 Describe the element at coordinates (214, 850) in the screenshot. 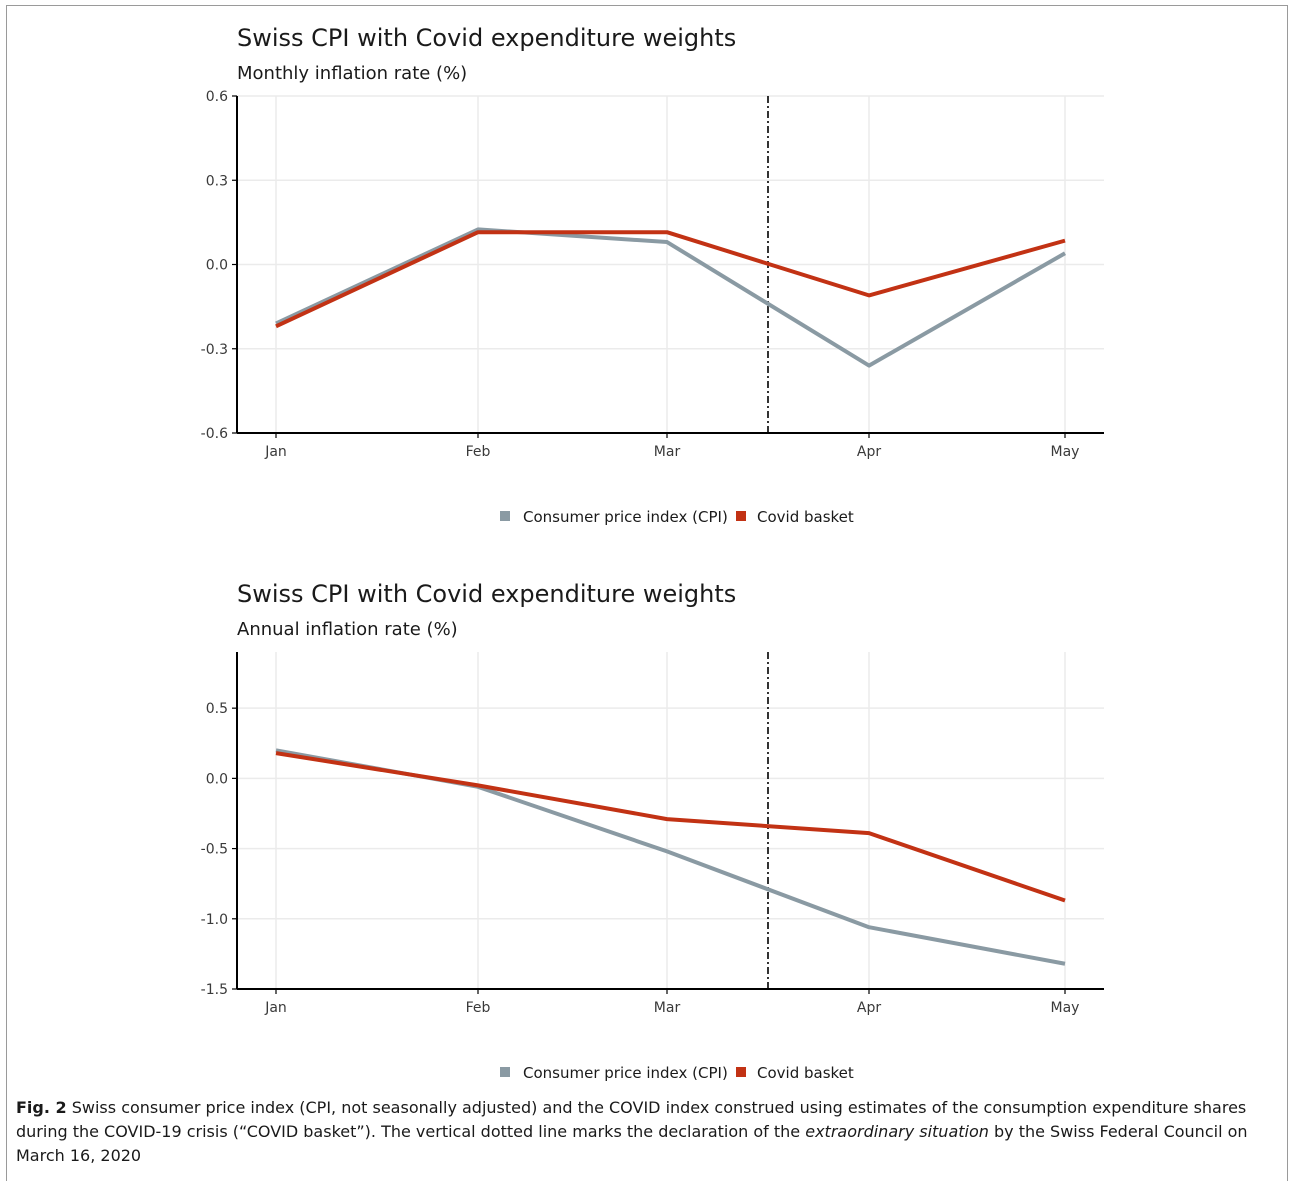

I see `y-tick-label: -0.5` at that location.